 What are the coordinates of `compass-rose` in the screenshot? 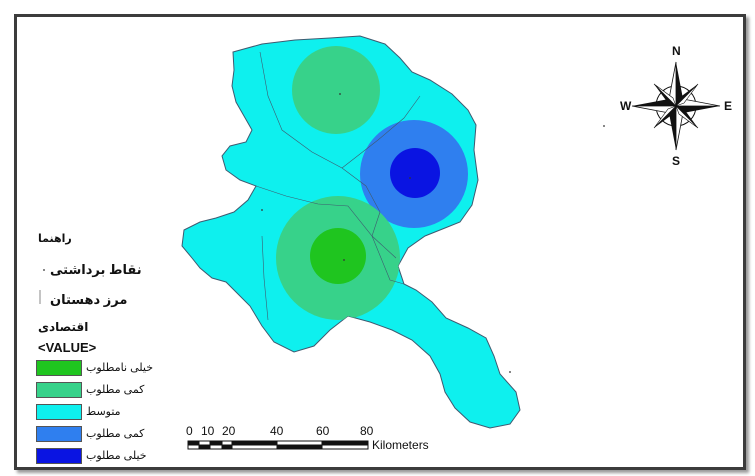 It's located at (676, 106).